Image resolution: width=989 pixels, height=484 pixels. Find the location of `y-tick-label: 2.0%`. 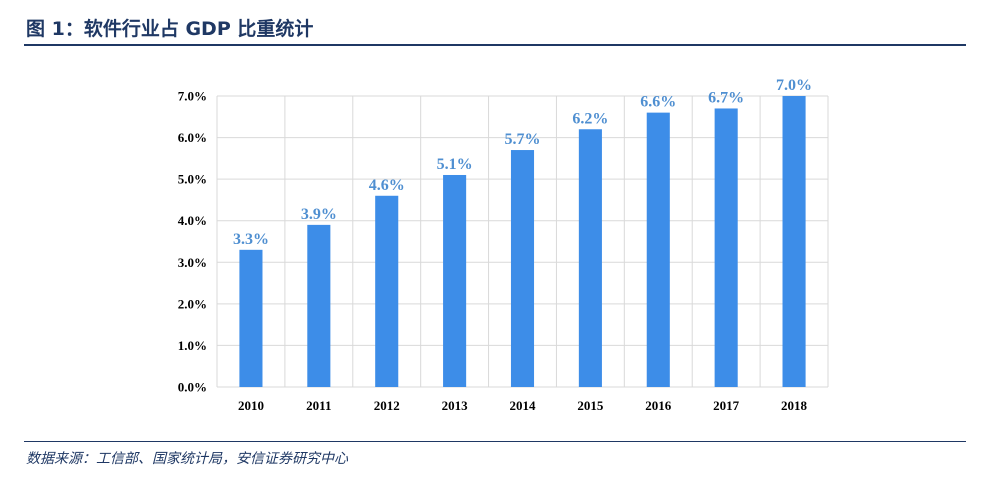

y-tick-label: 2.0% is located at coordinates (192, 303).